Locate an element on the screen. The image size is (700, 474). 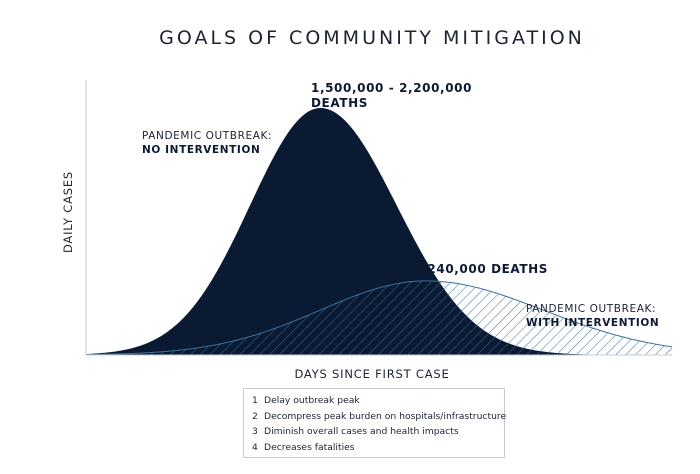
series-with-intervention-line is located at coordinates (379, 318).